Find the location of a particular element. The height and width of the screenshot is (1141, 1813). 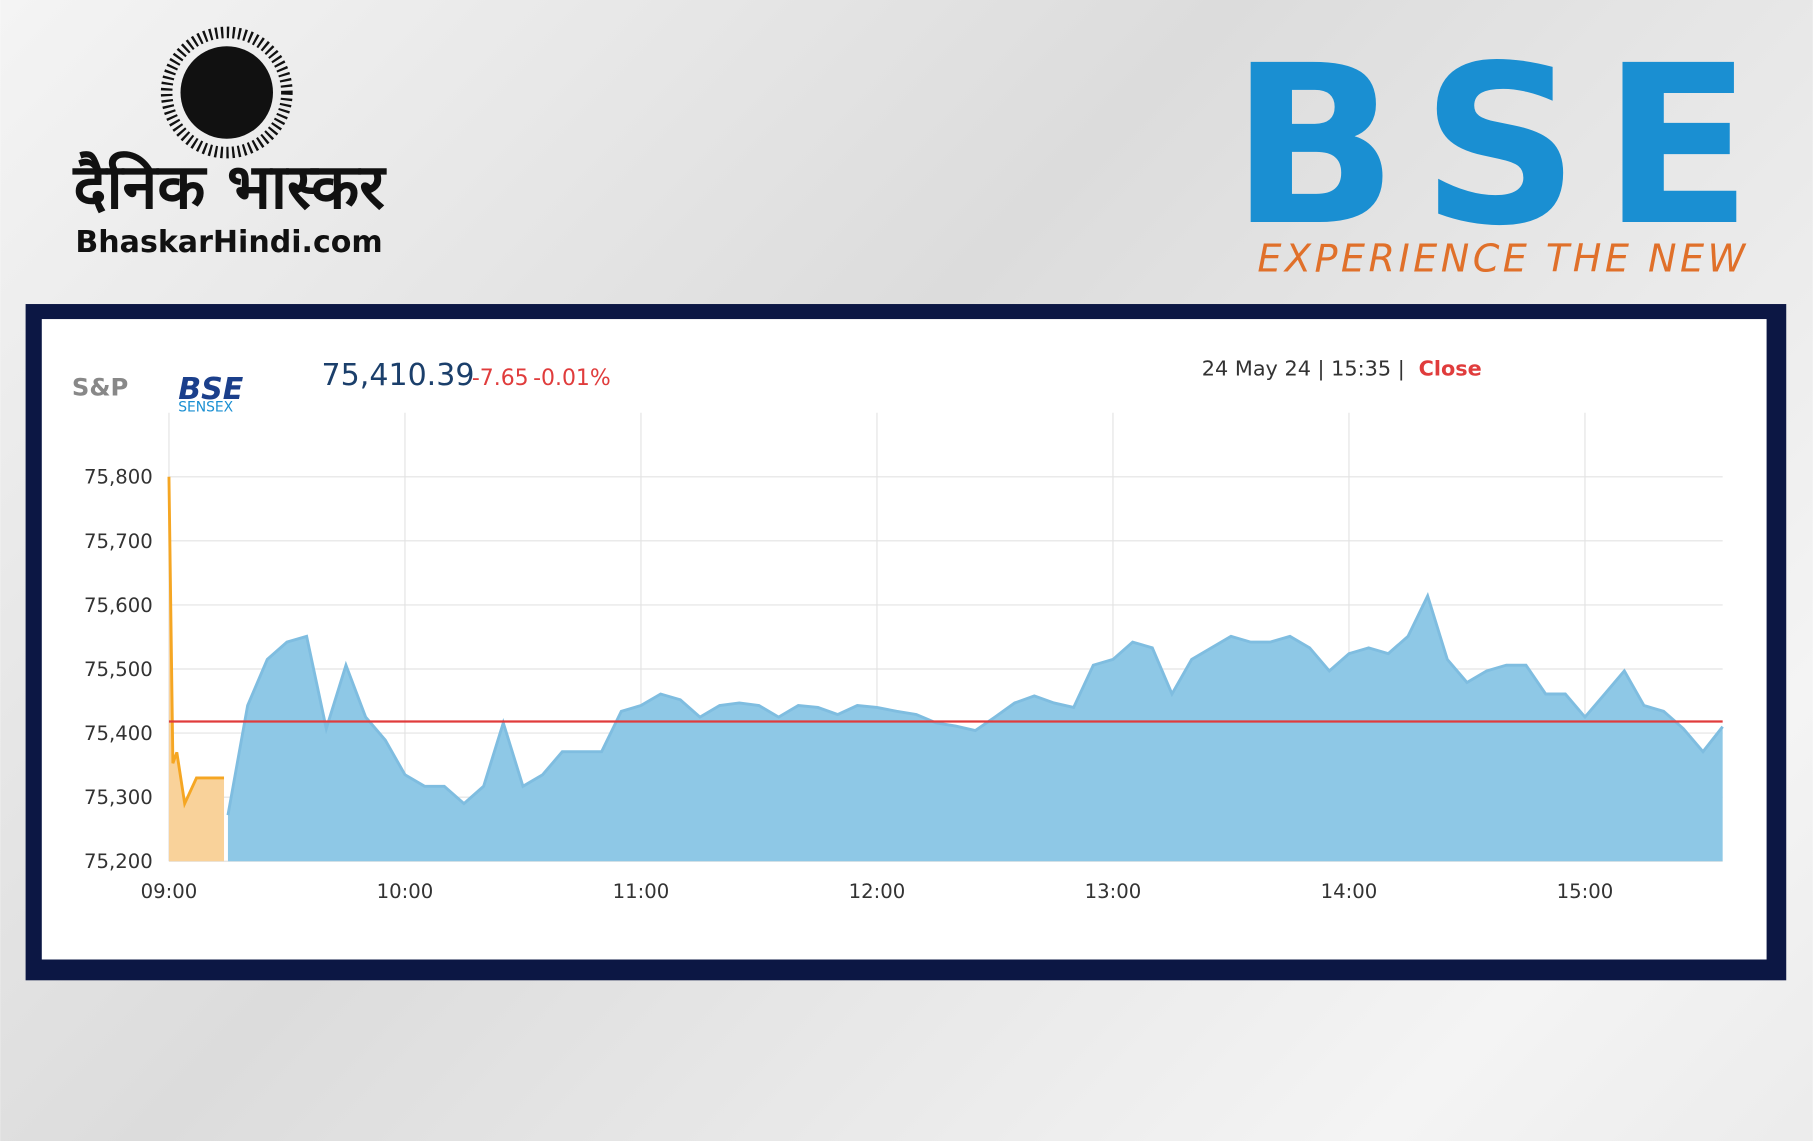

y-tick-label: 75,600 is located at coordinates (118, 605).